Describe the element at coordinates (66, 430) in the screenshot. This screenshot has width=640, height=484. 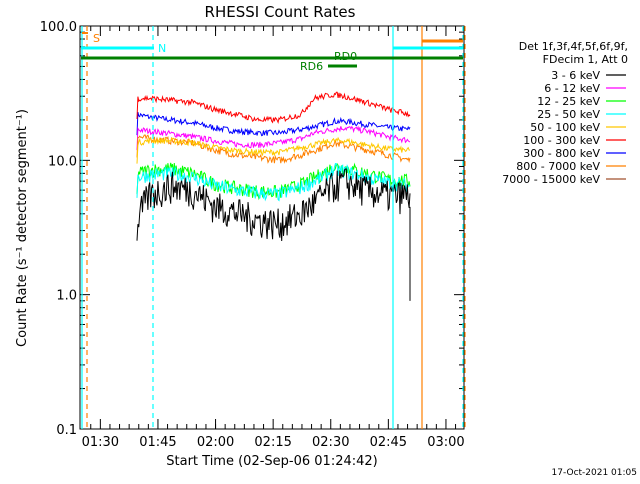
I see `y-tick-label: 0.1` at that location.